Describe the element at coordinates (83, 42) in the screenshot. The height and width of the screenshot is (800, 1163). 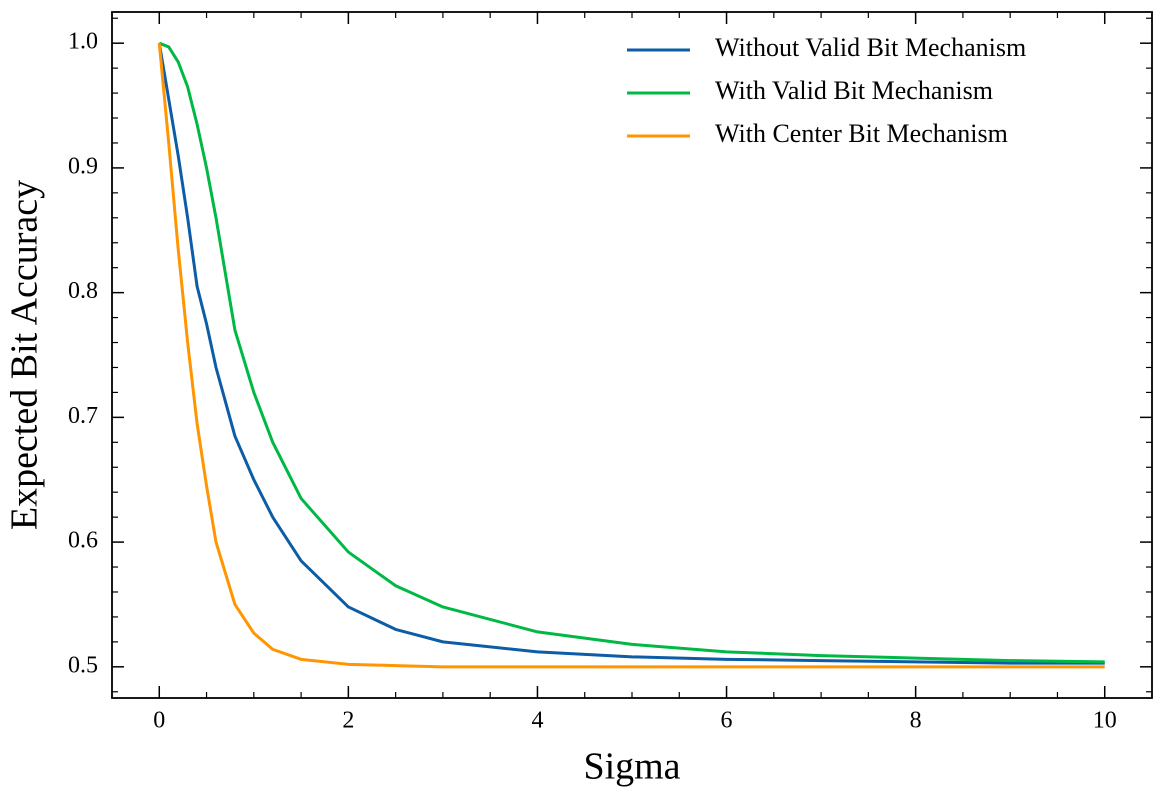
I see `y-tick-label: 1.0` at that location.